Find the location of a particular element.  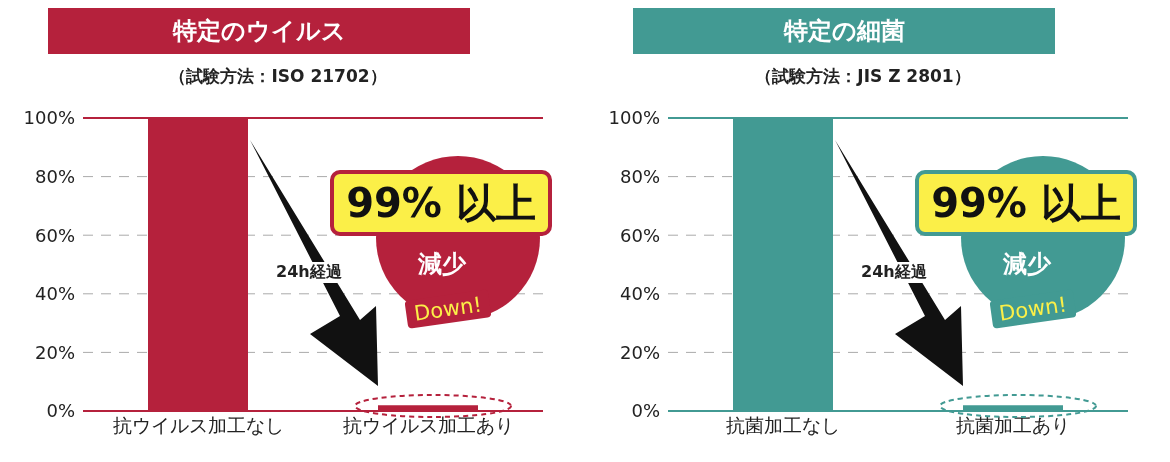

x-tick-label: 抗ウイルス加工なし is located at coordinates (198, 425).